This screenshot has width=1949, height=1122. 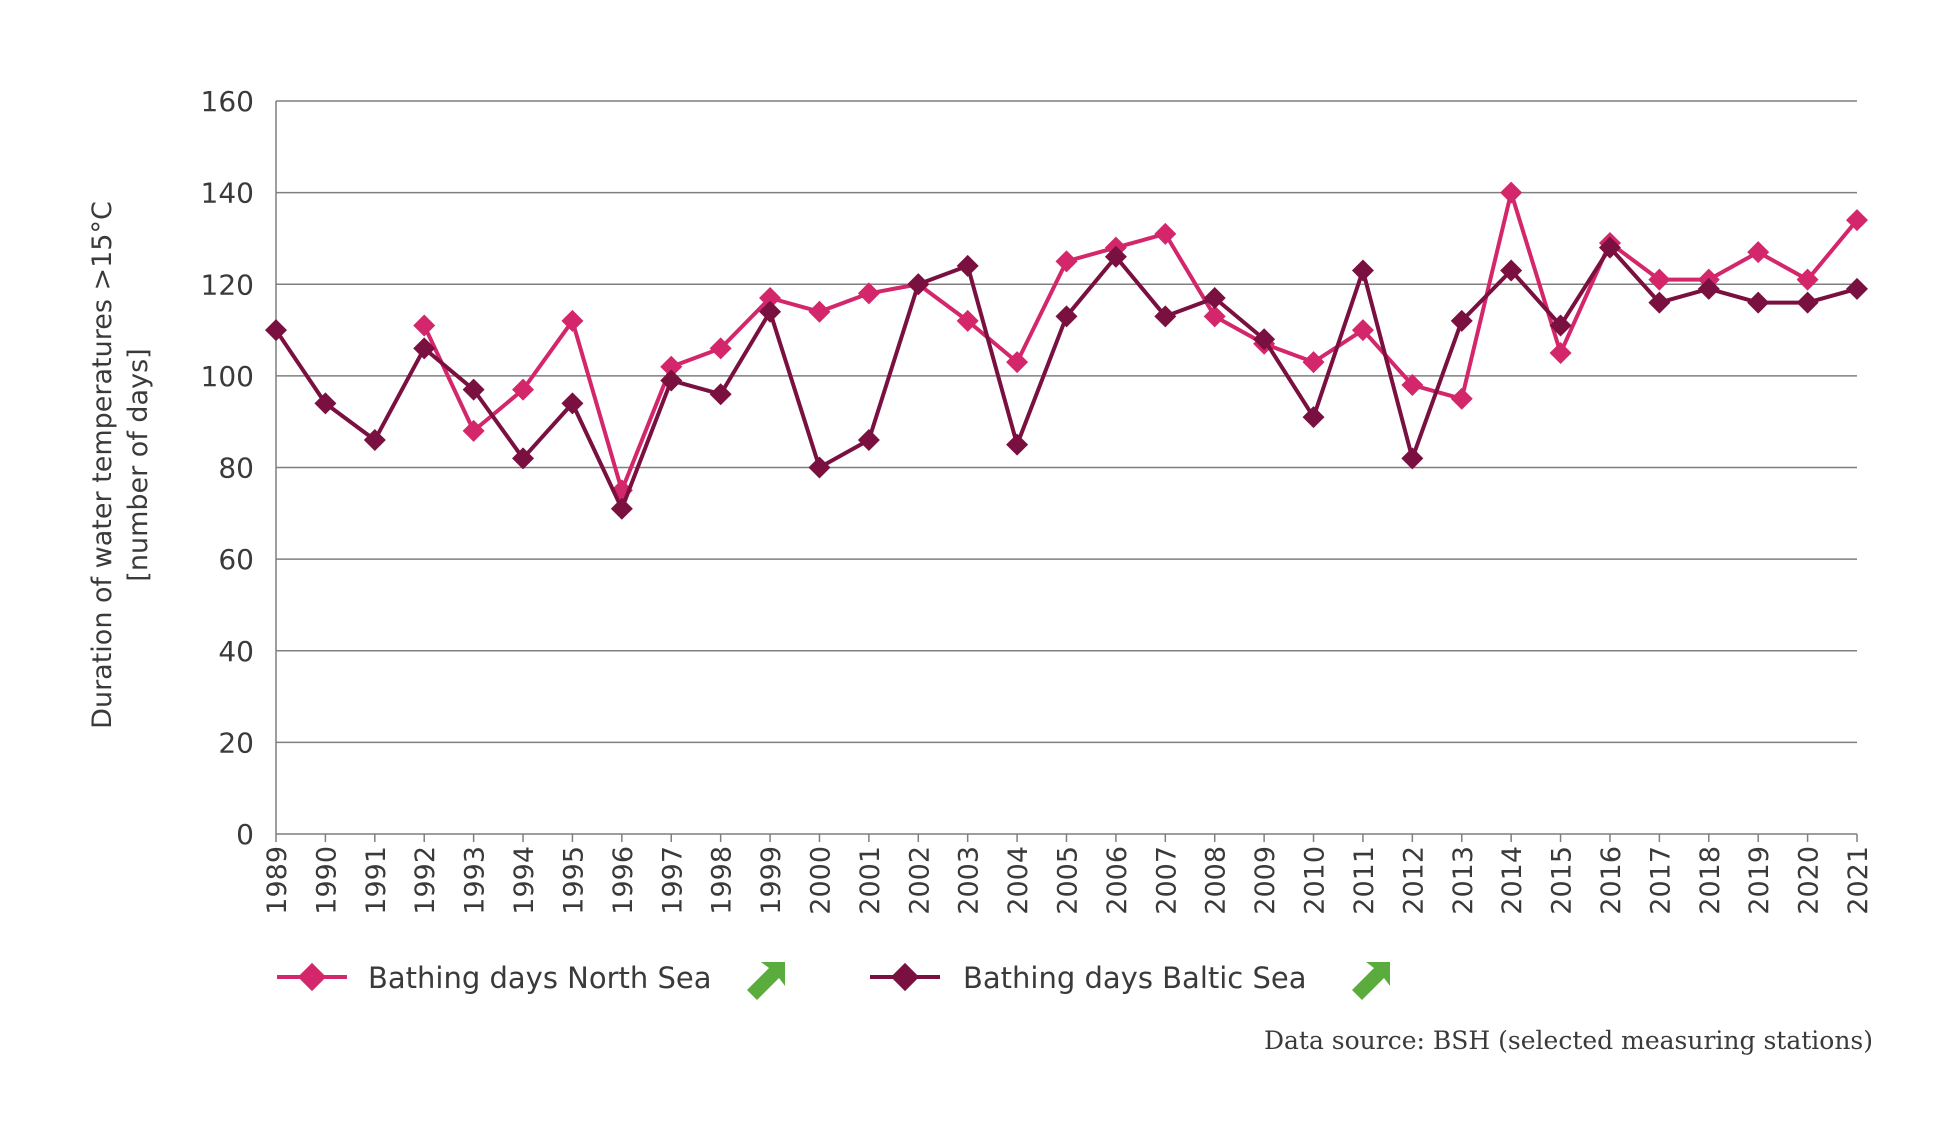 What do you see at coordinates (1216, 880) in the screenshot?
I see `x-tick-label: 2008` at bounding box center [1216, 880].